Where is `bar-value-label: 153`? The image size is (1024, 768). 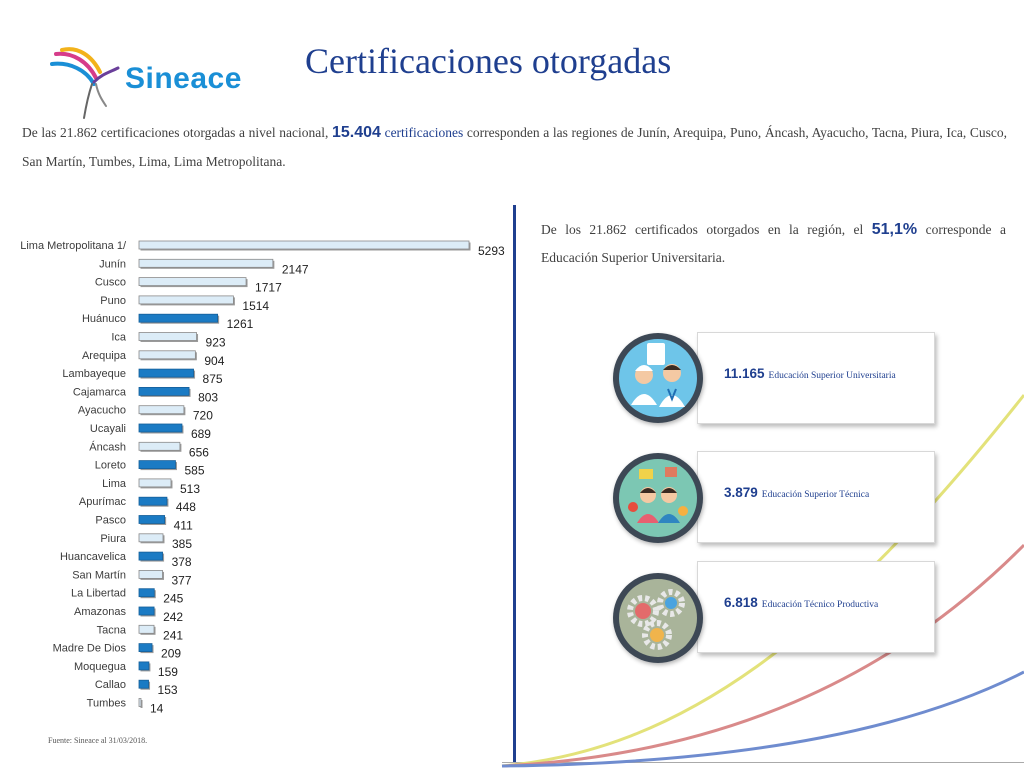
bar-value-label: 153 is located at coordinates (168, 690).